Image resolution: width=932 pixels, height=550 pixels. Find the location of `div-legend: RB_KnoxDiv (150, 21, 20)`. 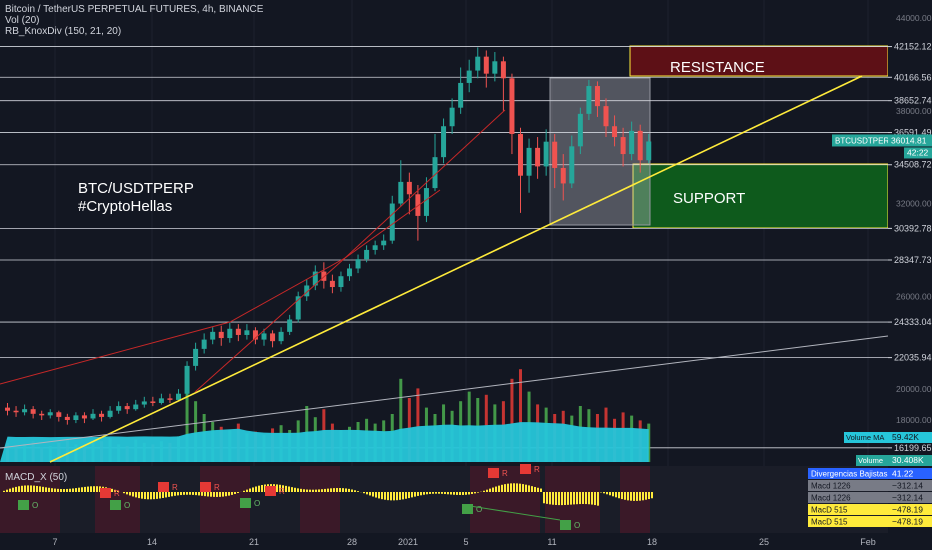

div-legend: RB_KnoxDiv (150, 21, 20) is located at coordinates (63, 31).